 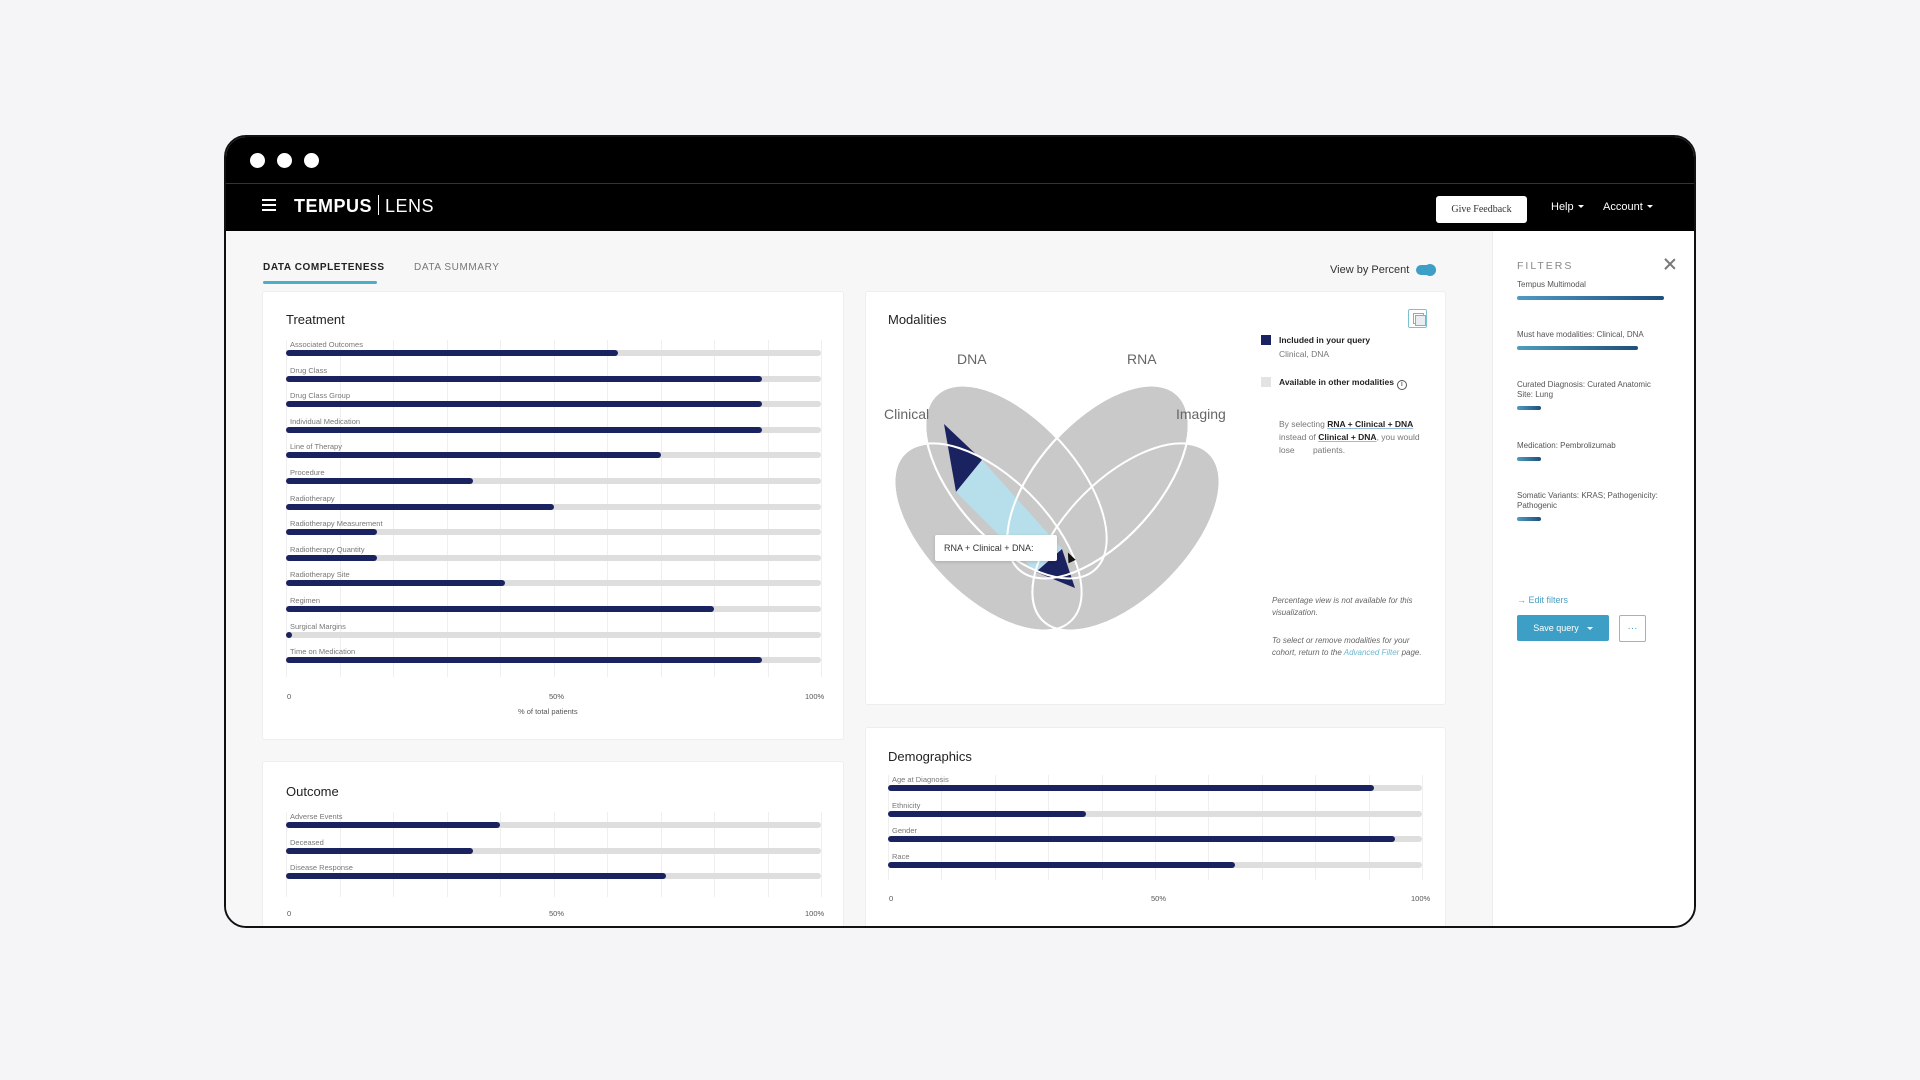 What do you see at coordinates (553, 557) in the screenshot?
I see `bar-row: Radiotherapy Quantity` at bounding box center [553, 557].